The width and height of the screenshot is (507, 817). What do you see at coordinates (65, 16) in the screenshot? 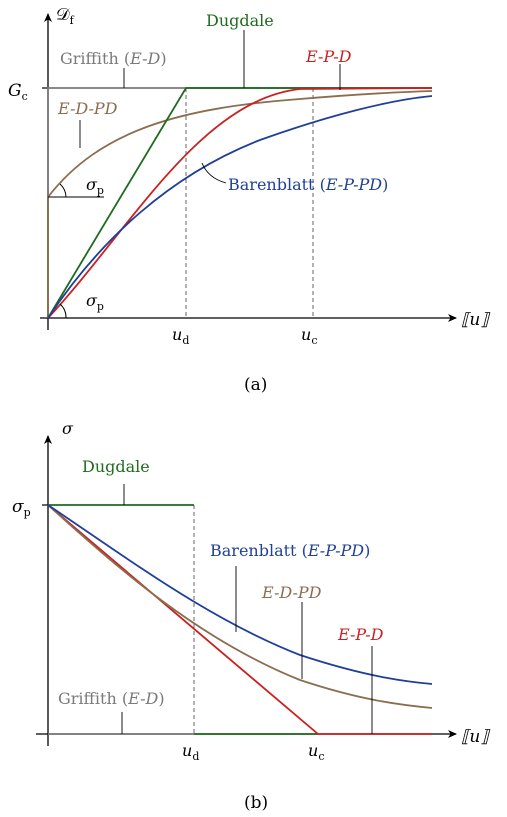
I see `panel-a-y-axis-label: 𝒟f` at bounding box center [65, 16].